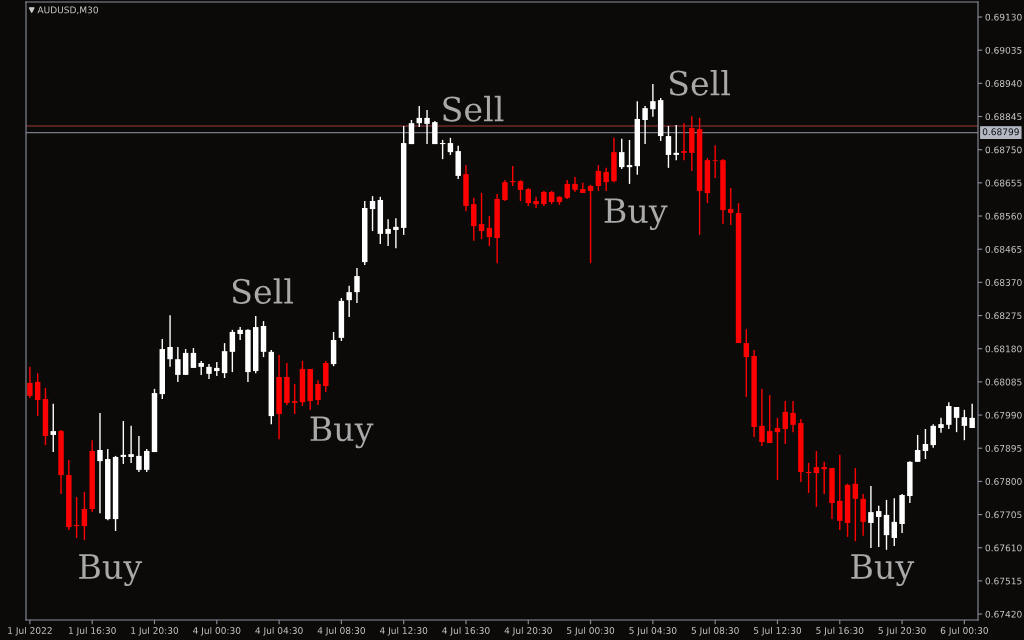  Describe the element at coordinates (1003, 83) in the screenshot. I see `y-tick-label: 0.68940` at that location.